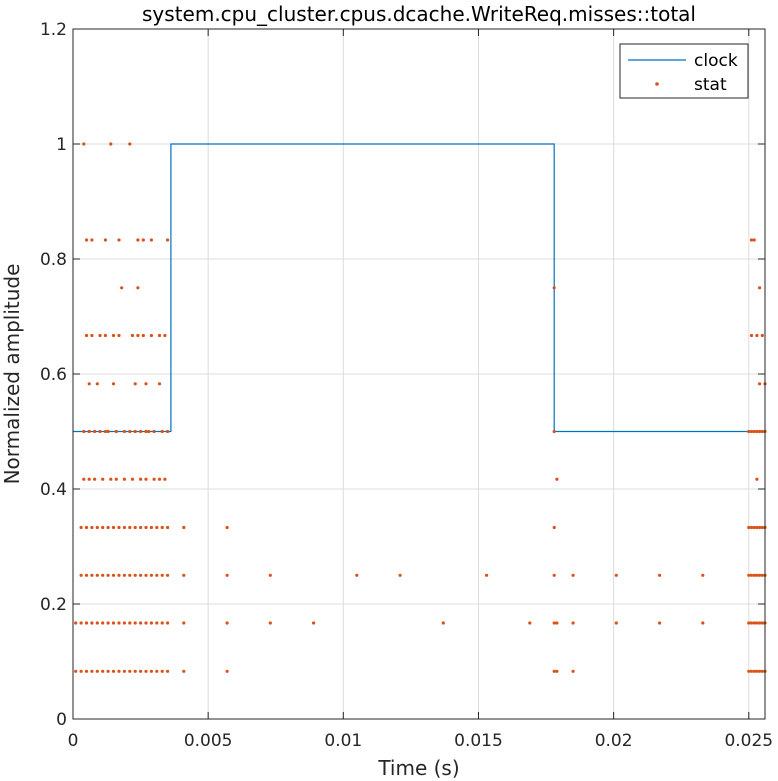 This screenshot has height=781, width=778. What do you see at coordinates (614, 741) in the screenshot?
I see `x-tick-label: 0.02` at bounding box center [614, 741].